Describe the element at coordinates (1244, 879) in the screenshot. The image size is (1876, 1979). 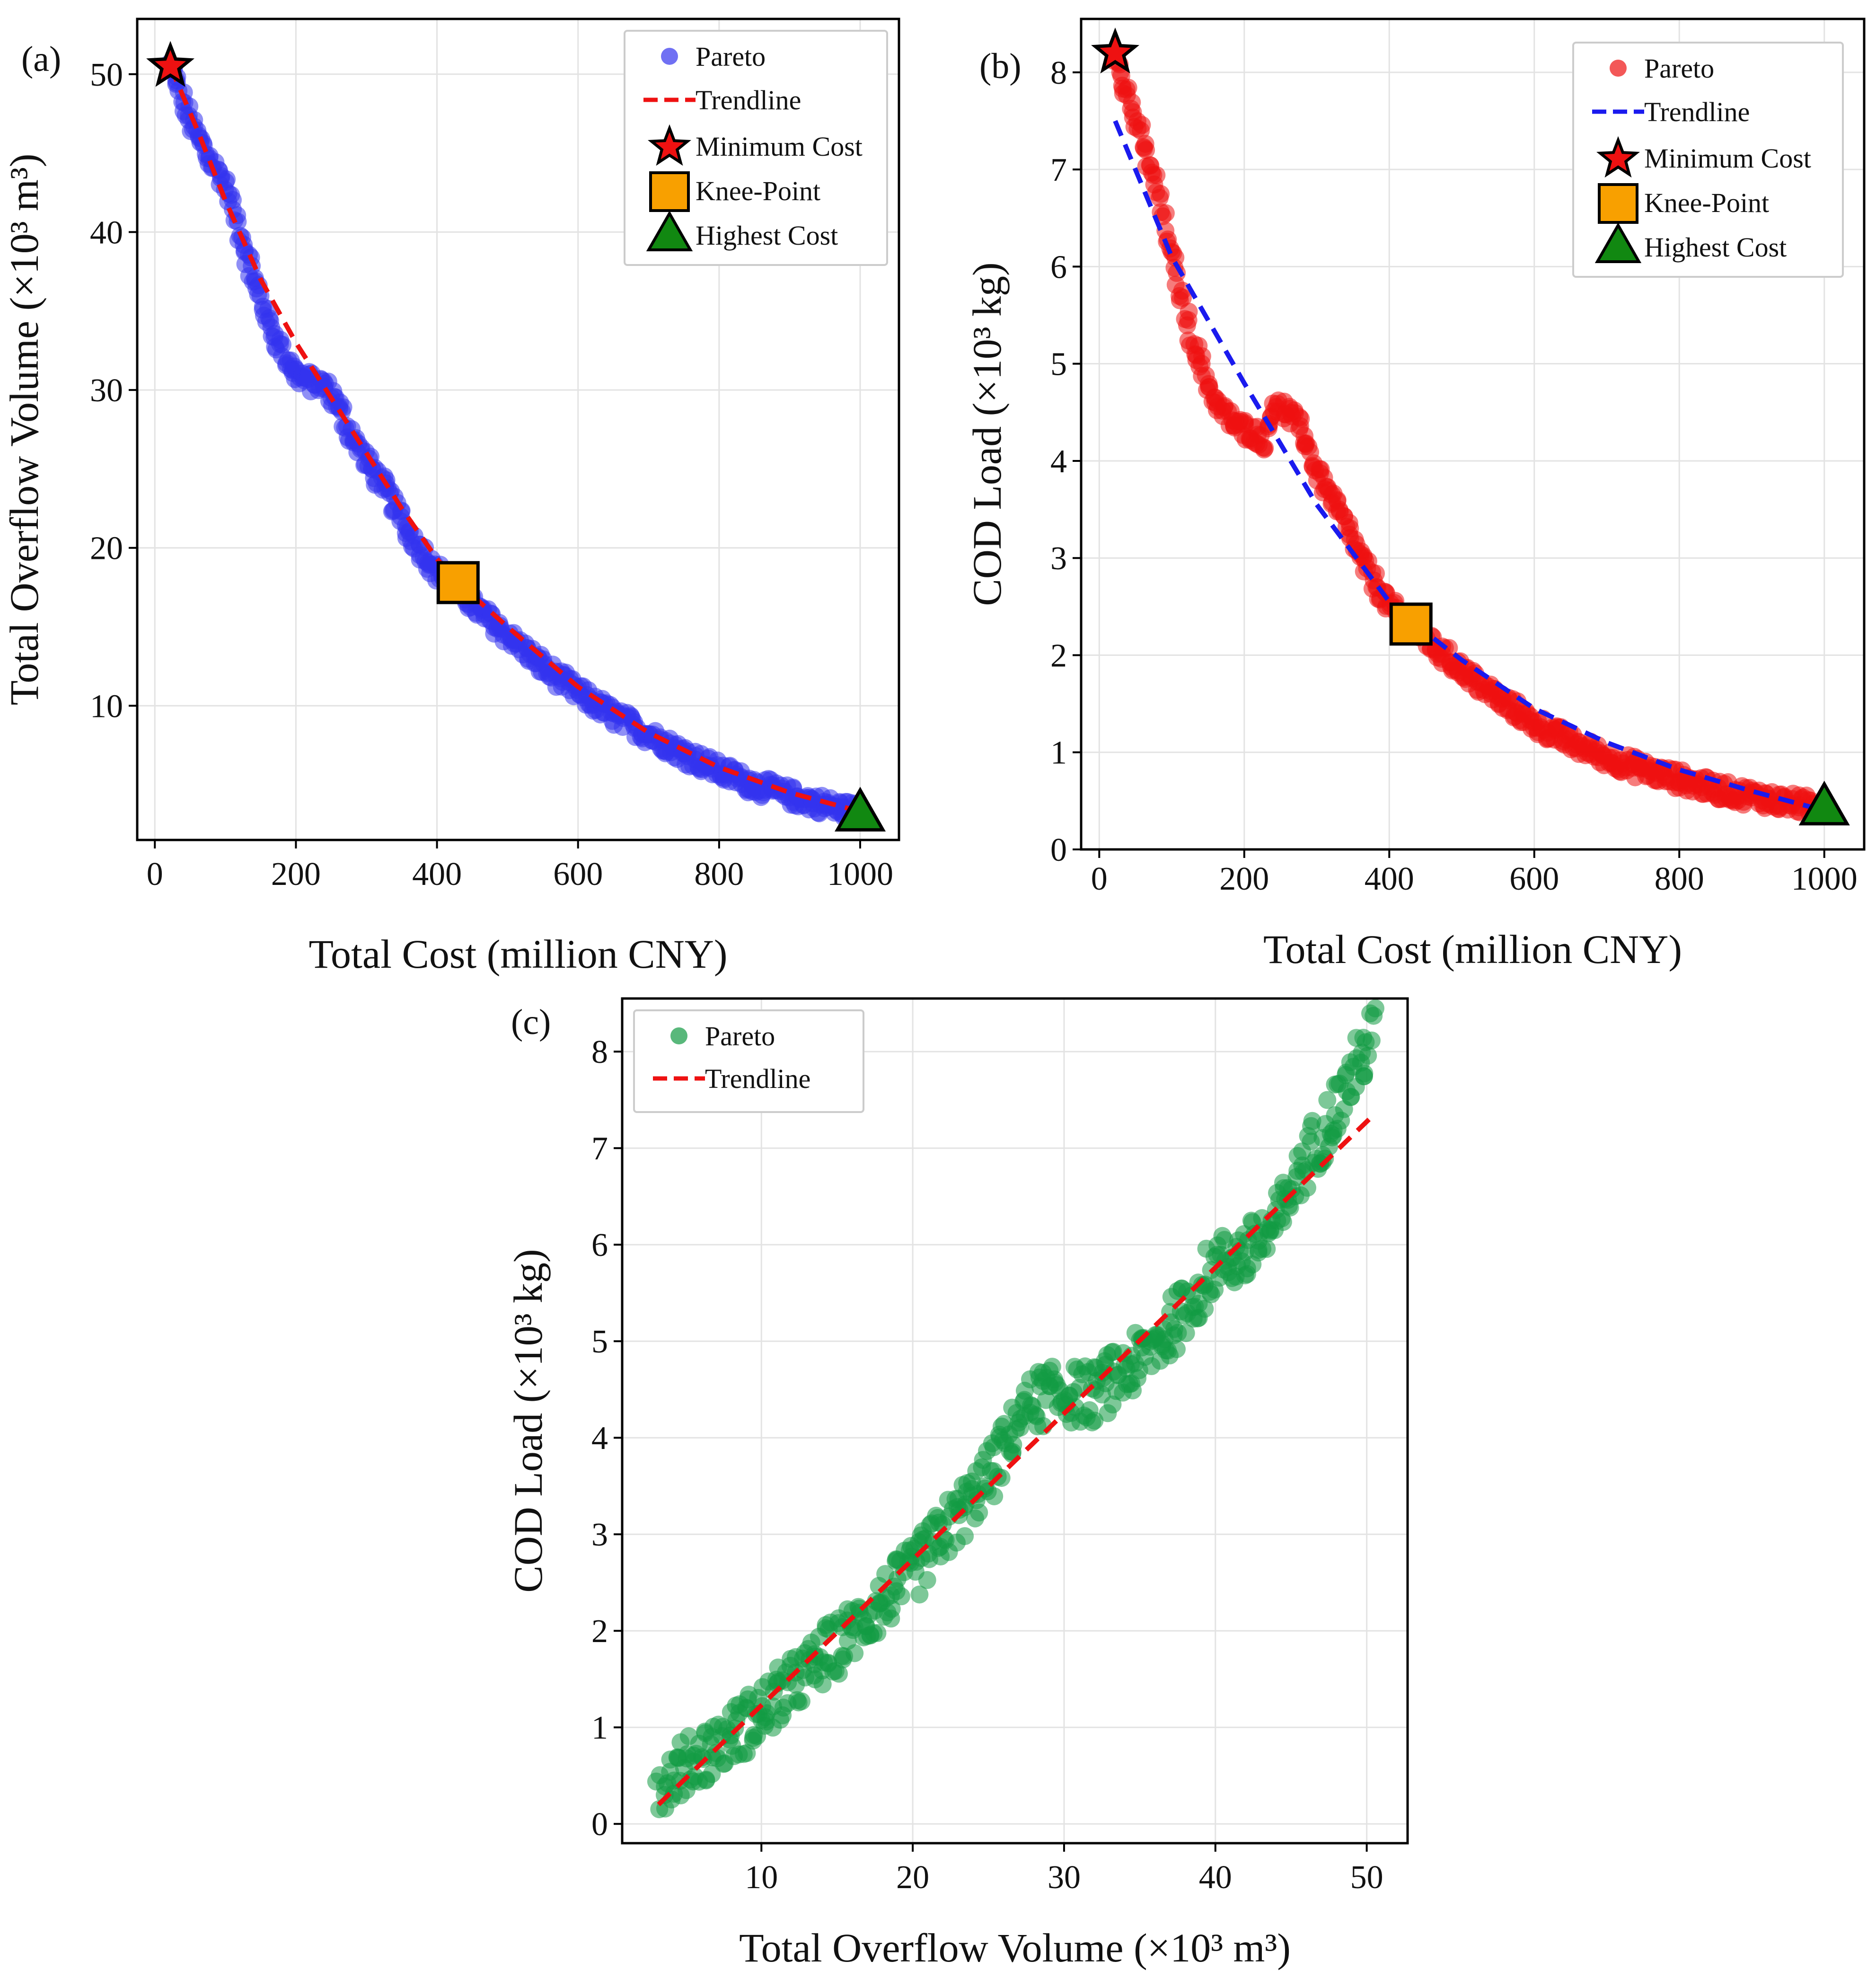
I see `x-tick-label: 200` at that location.